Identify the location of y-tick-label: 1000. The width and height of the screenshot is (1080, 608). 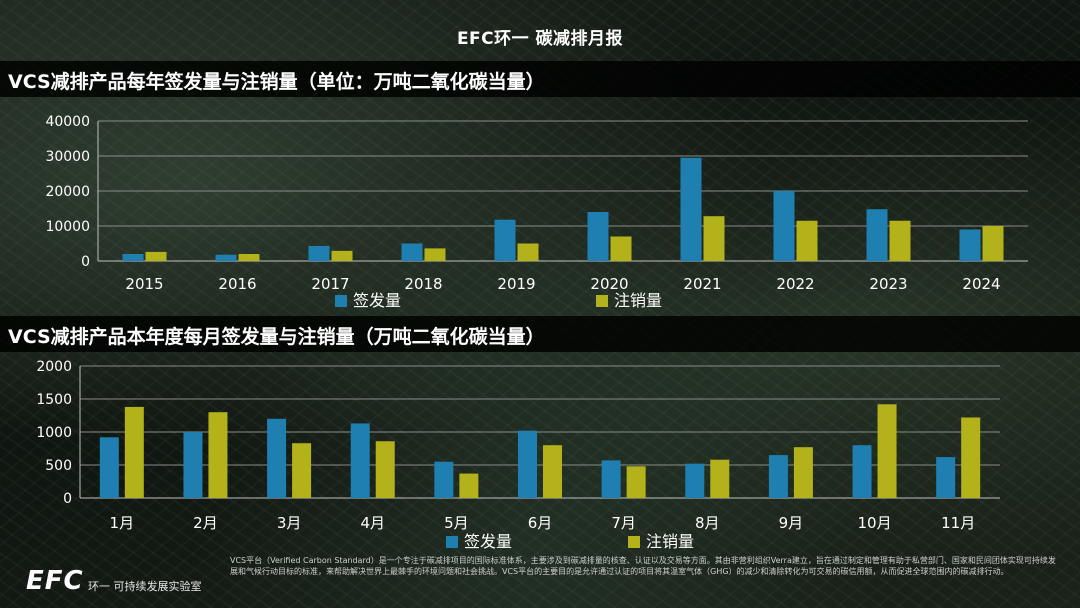
(54, 433).